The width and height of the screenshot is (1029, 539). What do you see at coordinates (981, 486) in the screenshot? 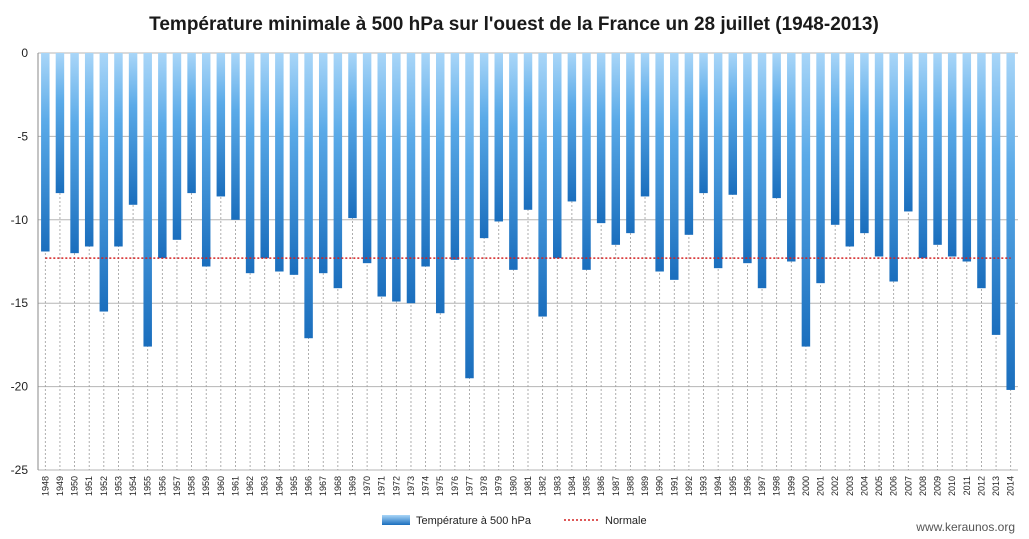
I see `x-tick-label: 2012` at bounding box center [981, 486].